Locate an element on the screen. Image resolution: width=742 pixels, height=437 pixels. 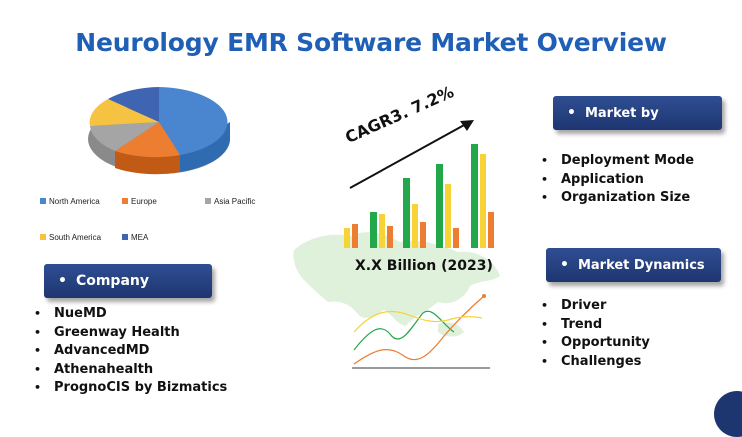
legend-asia-pacific: Asia Pacific is located at coordinates (230, 201).